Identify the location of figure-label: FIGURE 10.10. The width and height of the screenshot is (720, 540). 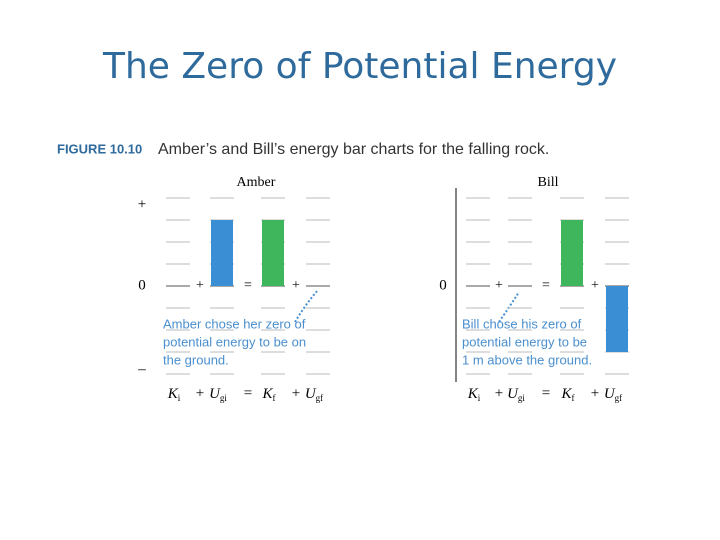
(99, 148).